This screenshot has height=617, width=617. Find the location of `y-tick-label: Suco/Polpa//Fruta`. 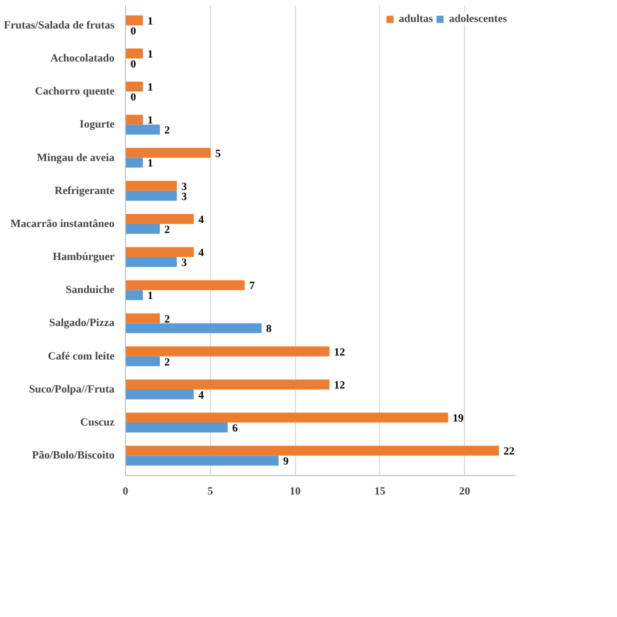

y-tick-label: Suco/Polpa//Fruta is located at coordinates (71, 389).